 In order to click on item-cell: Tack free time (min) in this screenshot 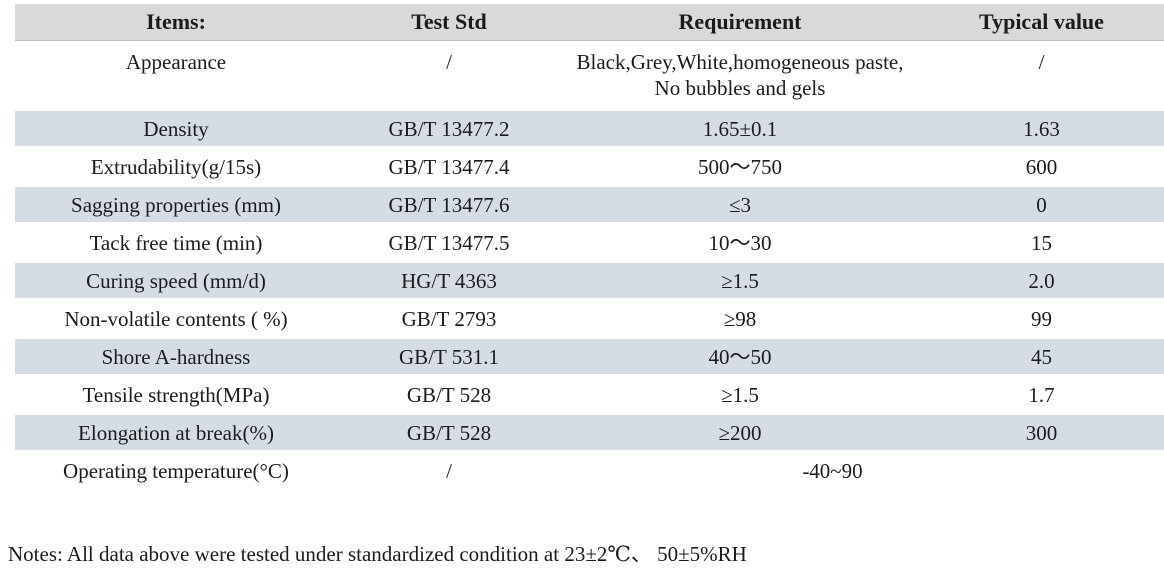, I will do `click(176, 242)`.